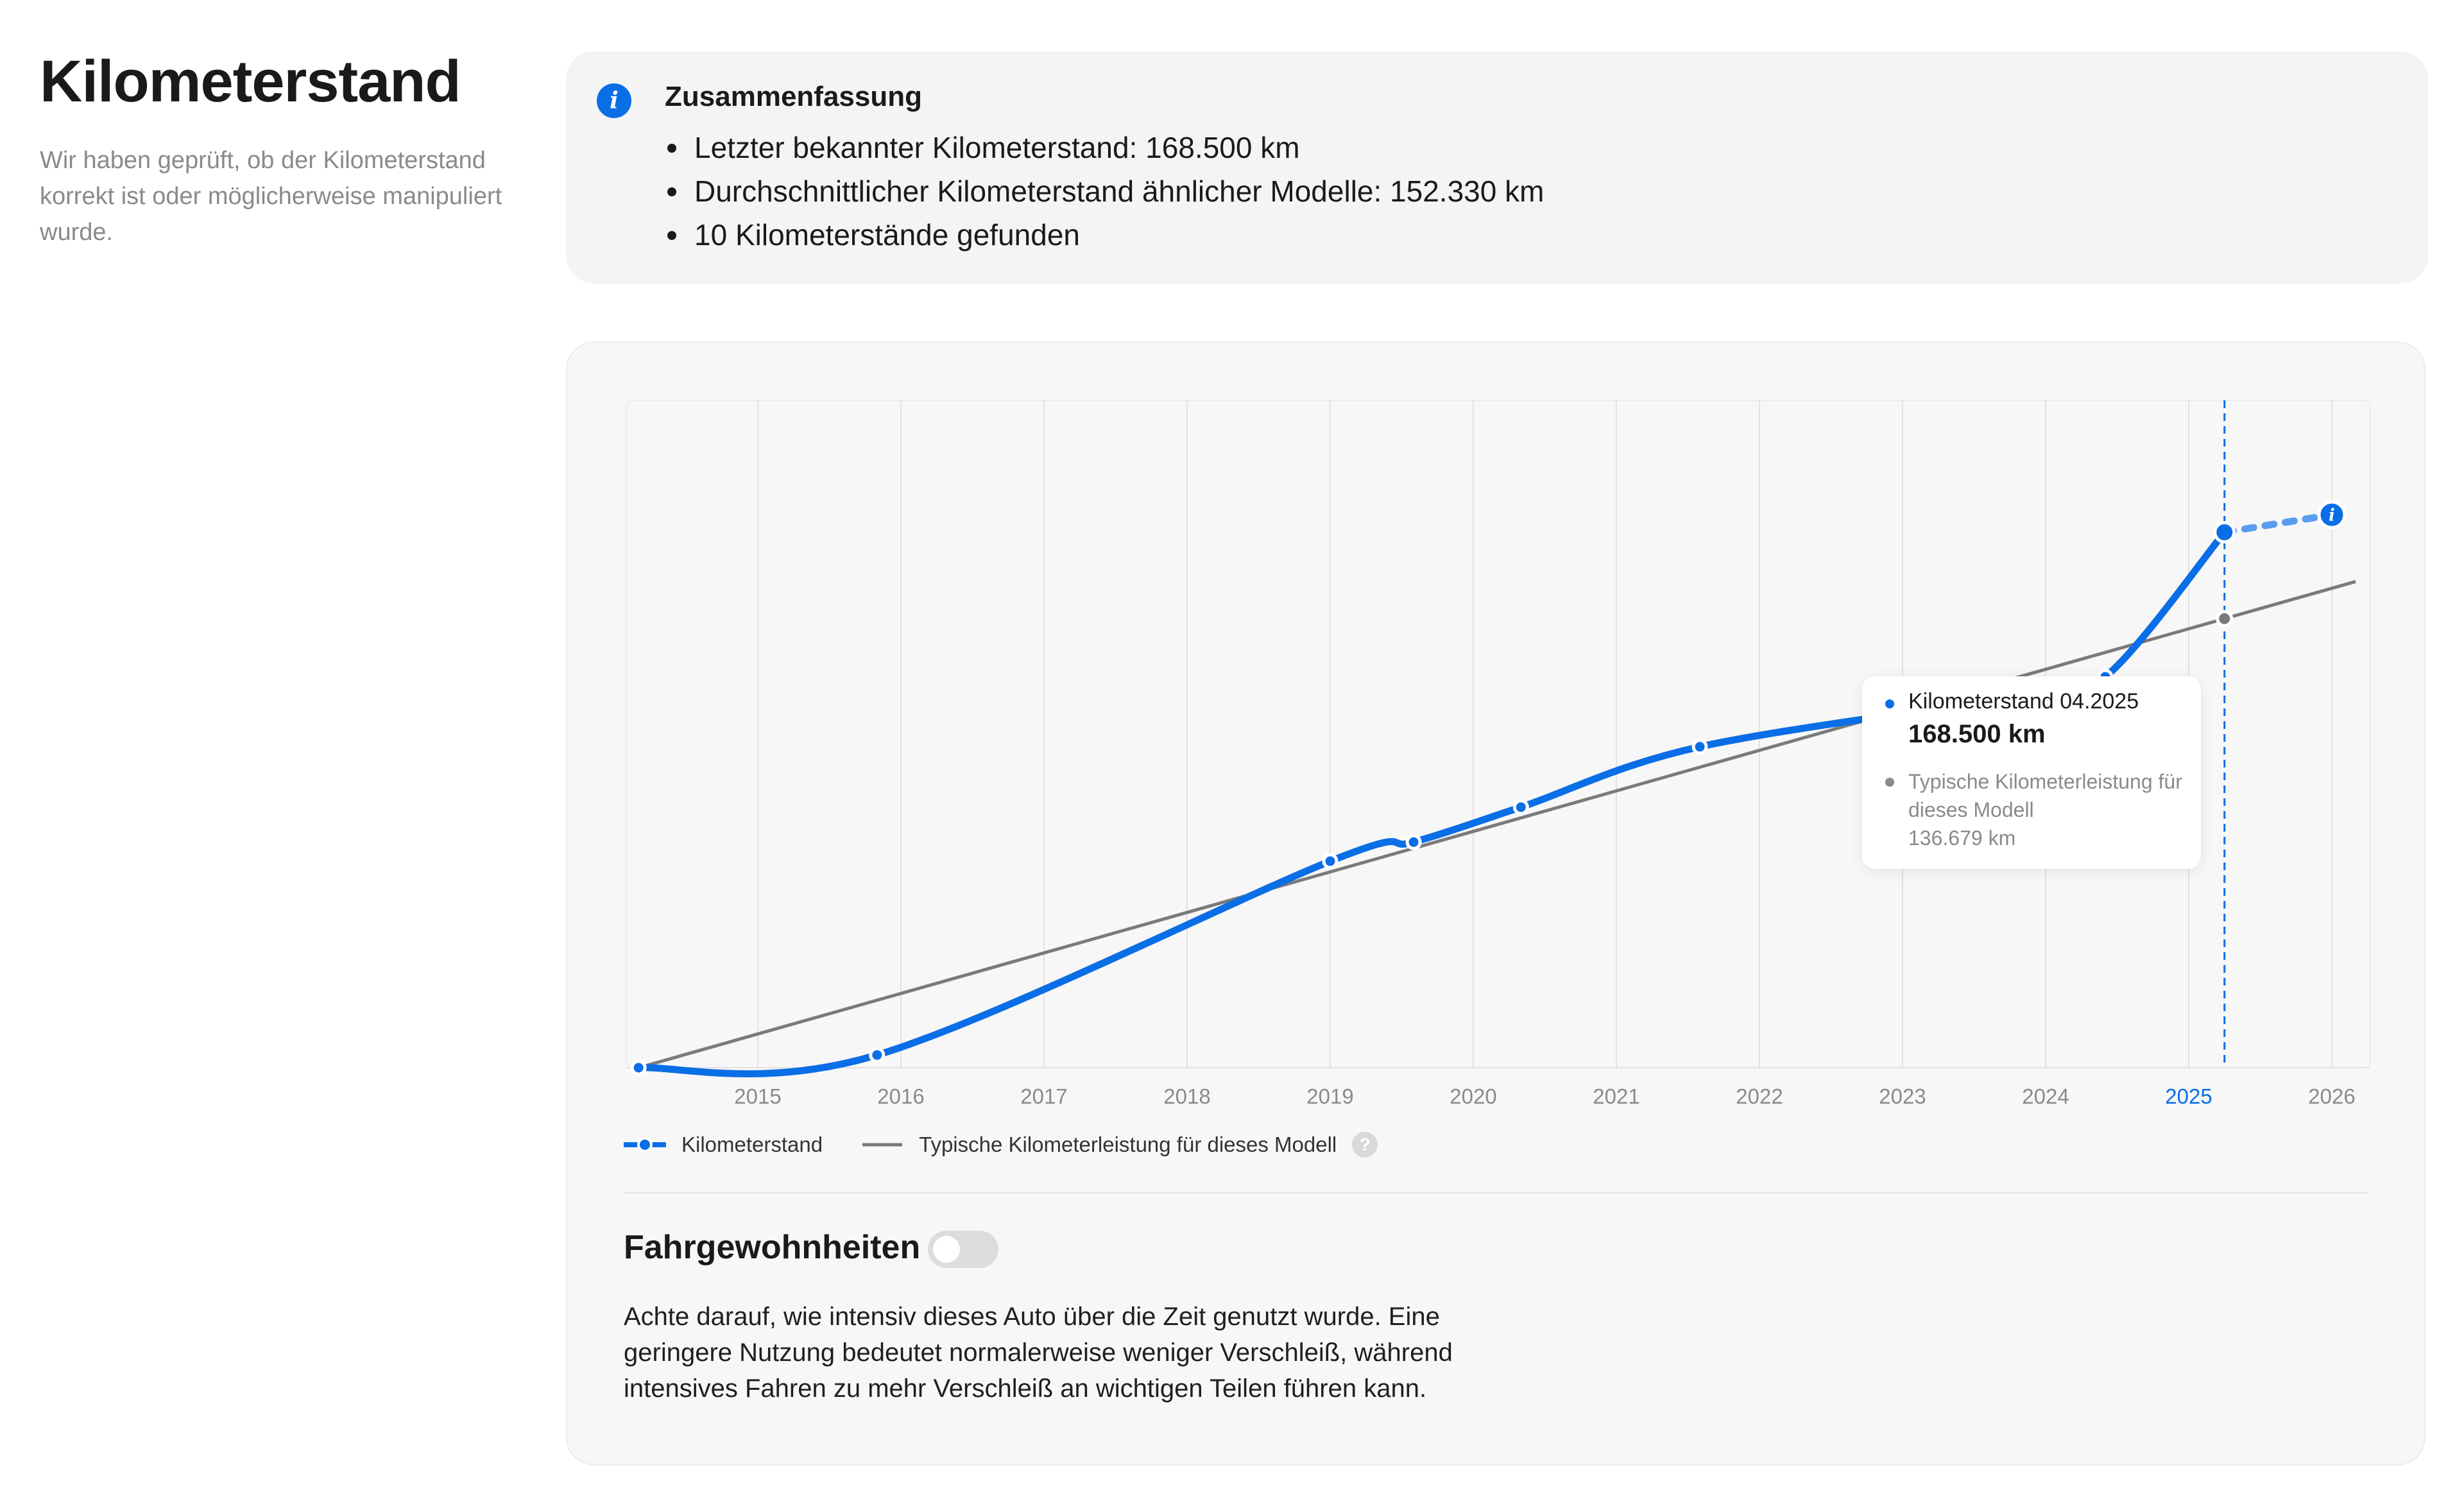 The image size is (2464, 1497). I want to click on x-tick-label: 2024, so click(2046, 1096).